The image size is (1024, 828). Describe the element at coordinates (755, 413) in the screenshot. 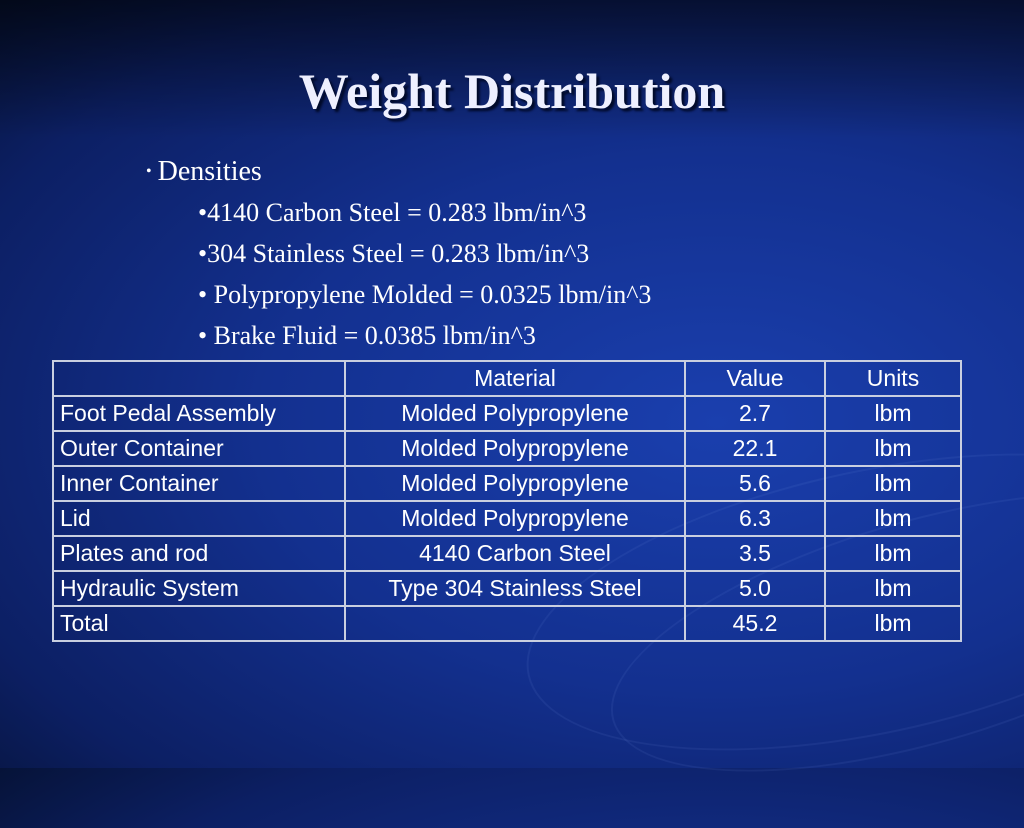

I see `cell-value: 2.7` at that location.